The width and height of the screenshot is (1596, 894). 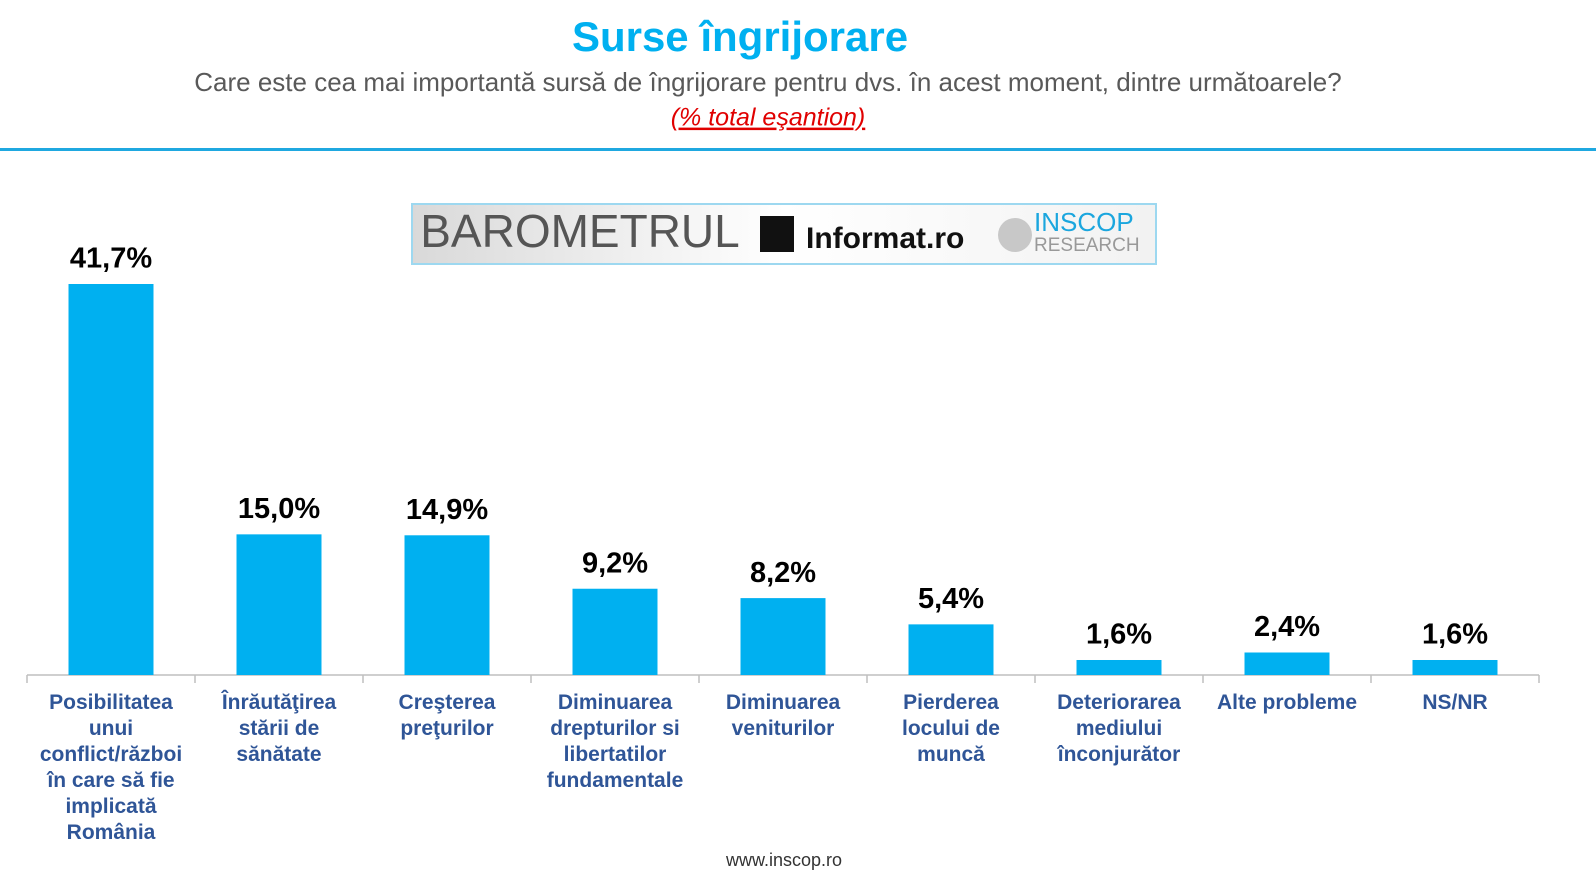 I want to click on x-tick-label: Alte probleme, so click(x=1287, y=702).